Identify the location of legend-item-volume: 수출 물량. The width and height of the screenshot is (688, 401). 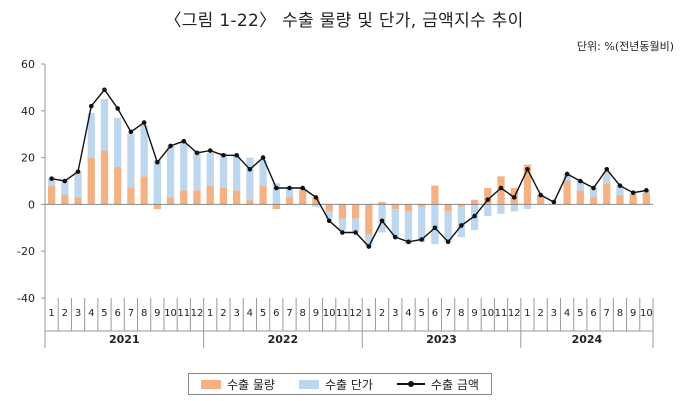
(238, 384).